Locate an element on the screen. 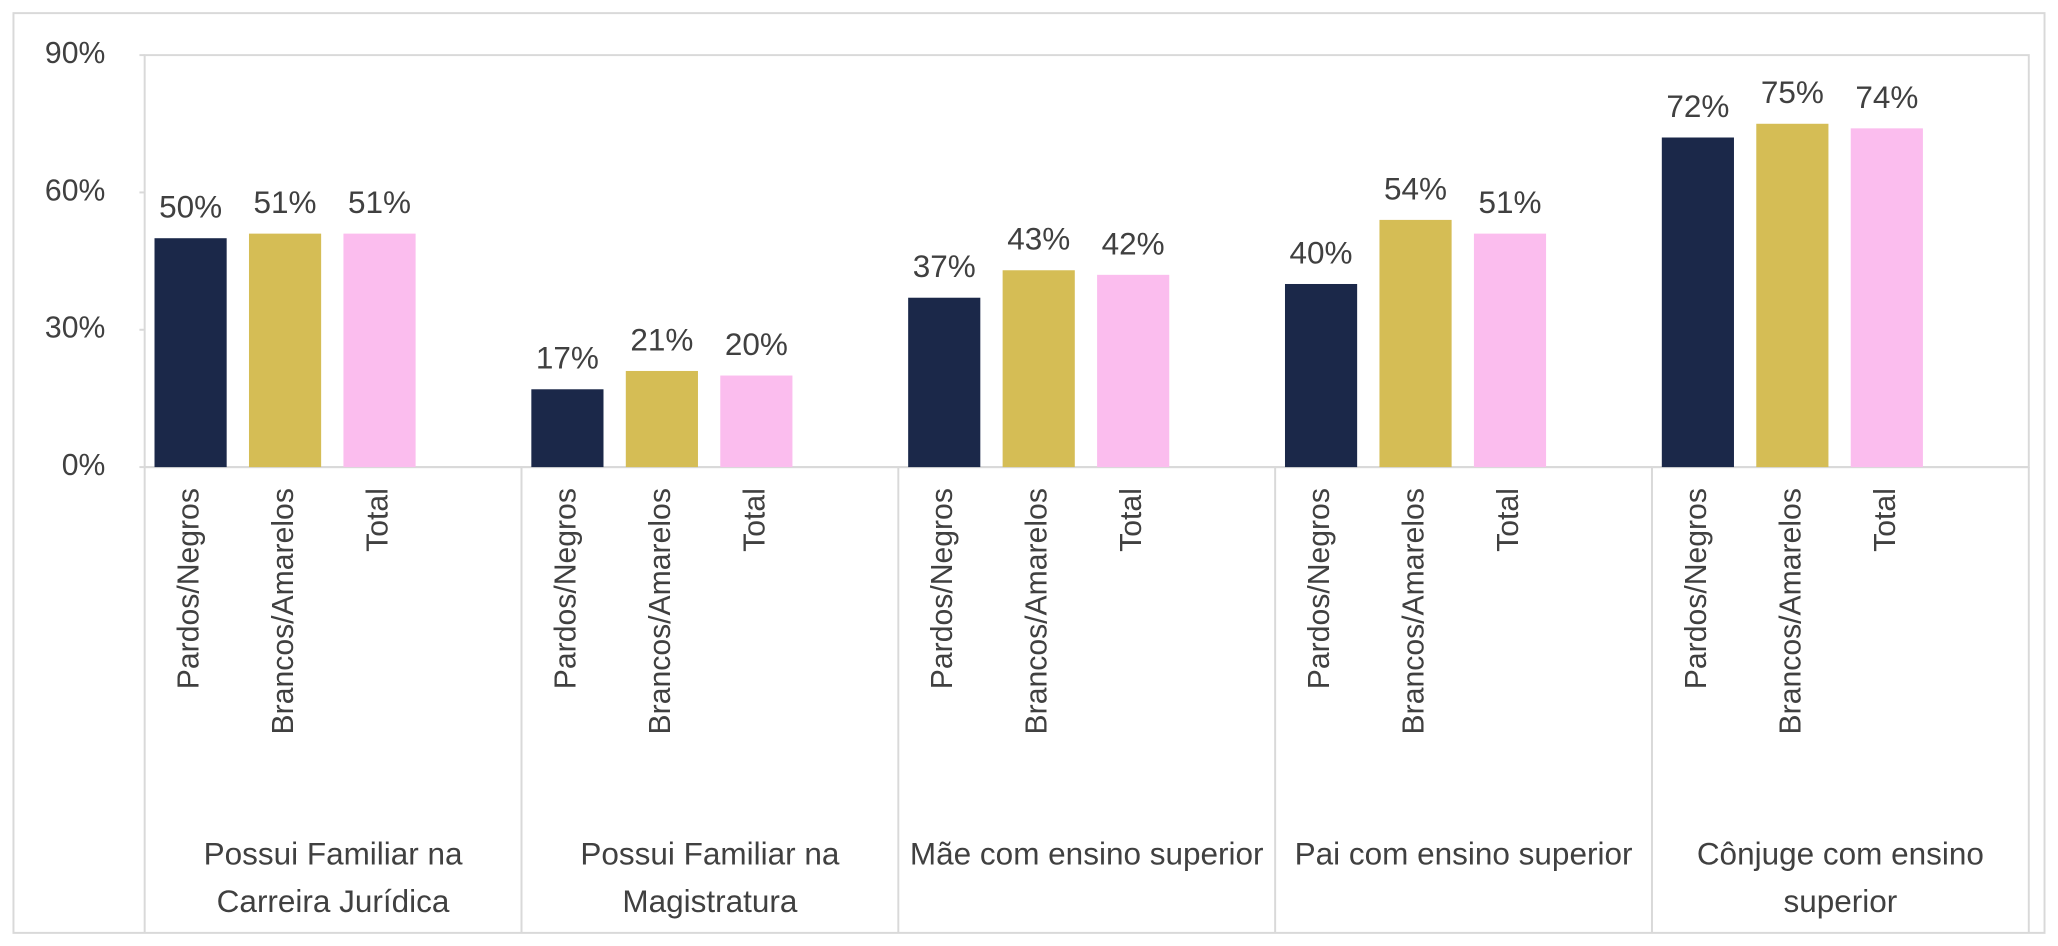 The height and width of the screenshot is (946, 2058). value-label: 42% is located at coordinates (1133, 243).